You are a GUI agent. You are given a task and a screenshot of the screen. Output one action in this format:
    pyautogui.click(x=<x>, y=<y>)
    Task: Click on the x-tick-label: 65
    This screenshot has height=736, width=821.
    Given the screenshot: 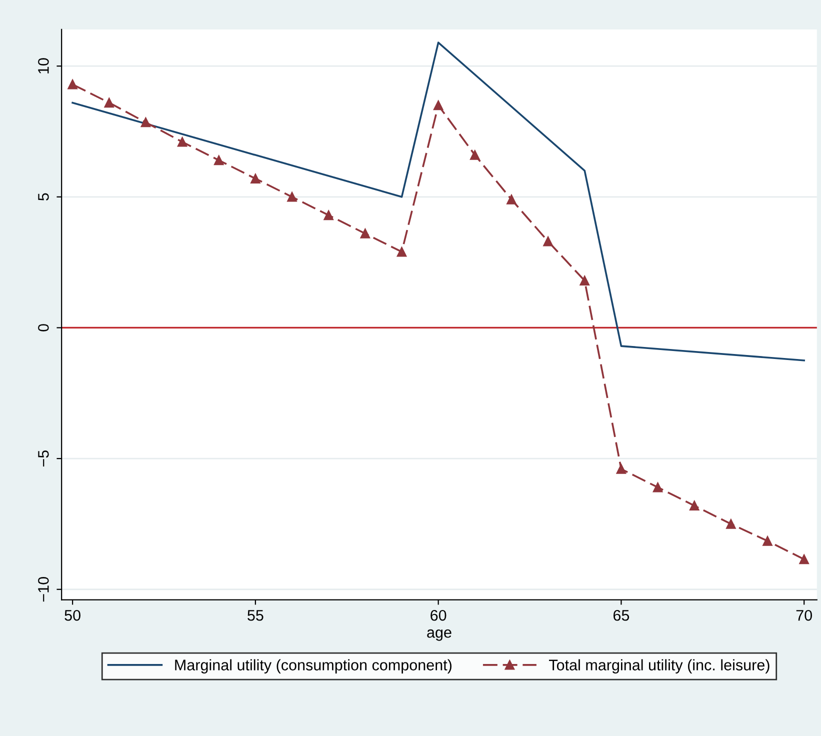 What is the action you would take?
    pyautogui.click(x=621, y=615)
    